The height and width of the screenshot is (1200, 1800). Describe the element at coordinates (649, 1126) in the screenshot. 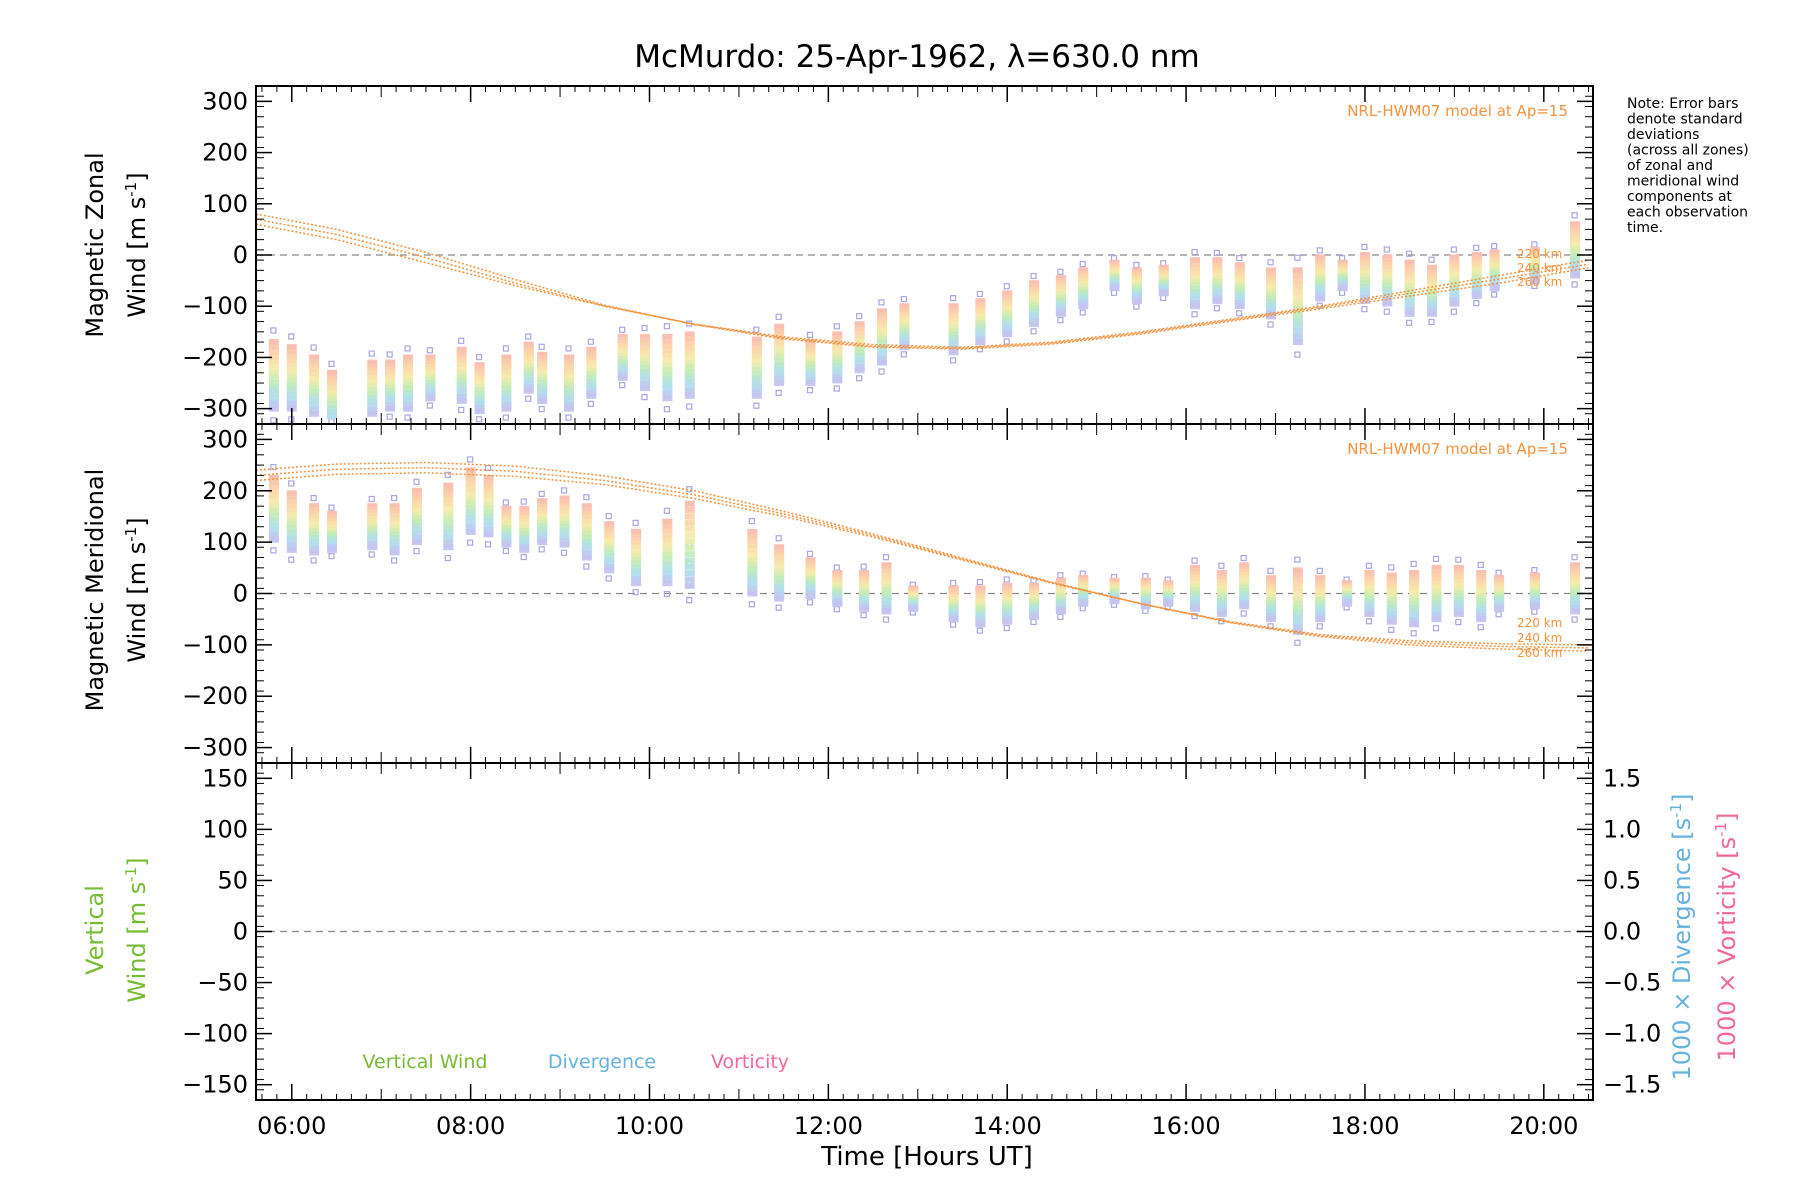

I see `x-tick-label: 10:00` at that location.